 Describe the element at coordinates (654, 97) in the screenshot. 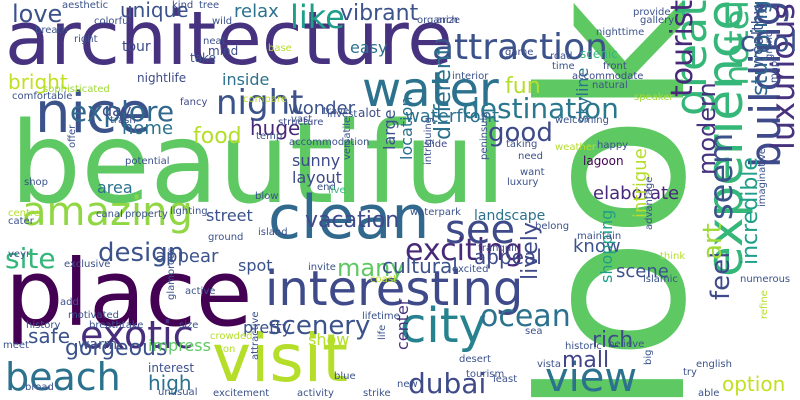

I see `word-speaker: speaker` at that location.